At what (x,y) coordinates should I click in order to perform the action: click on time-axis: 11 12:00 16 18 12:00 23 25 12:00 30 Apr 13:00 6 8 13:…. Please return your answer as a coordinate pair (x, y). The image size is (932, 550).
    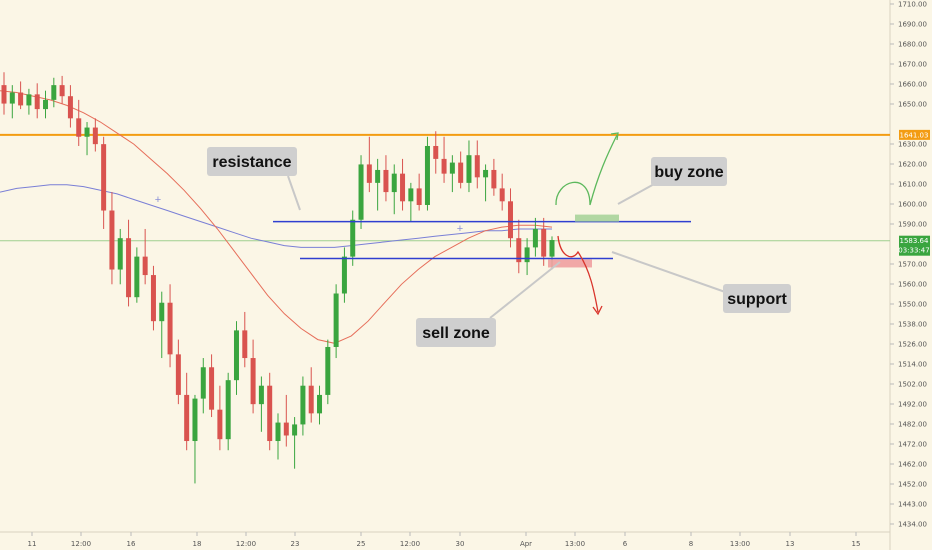
    Looking at the image, I should click on (444, 540).